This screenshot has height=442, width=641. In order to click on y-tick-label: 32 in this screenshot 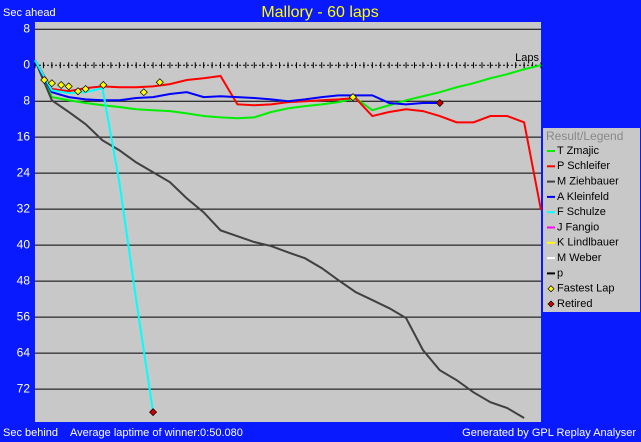, I will do `click(24, 208)`.